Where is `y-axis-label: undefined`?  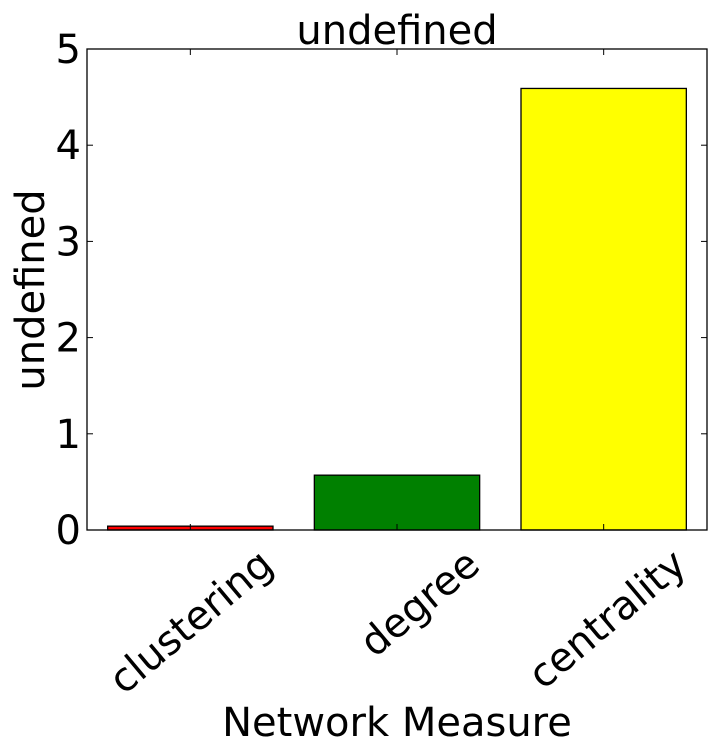
y-axis-label: undefined is located at coordinates (31, 289).